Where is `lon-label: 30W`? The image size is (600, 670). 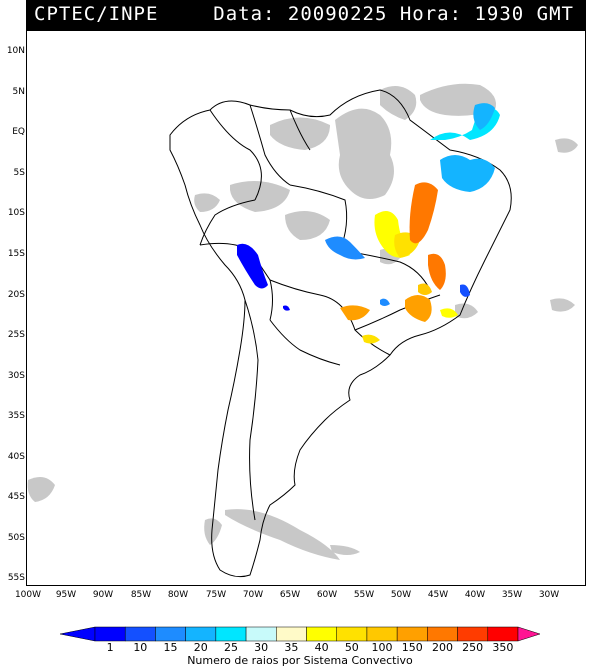 lon-label: 30W is located at coordinates (549, 595).